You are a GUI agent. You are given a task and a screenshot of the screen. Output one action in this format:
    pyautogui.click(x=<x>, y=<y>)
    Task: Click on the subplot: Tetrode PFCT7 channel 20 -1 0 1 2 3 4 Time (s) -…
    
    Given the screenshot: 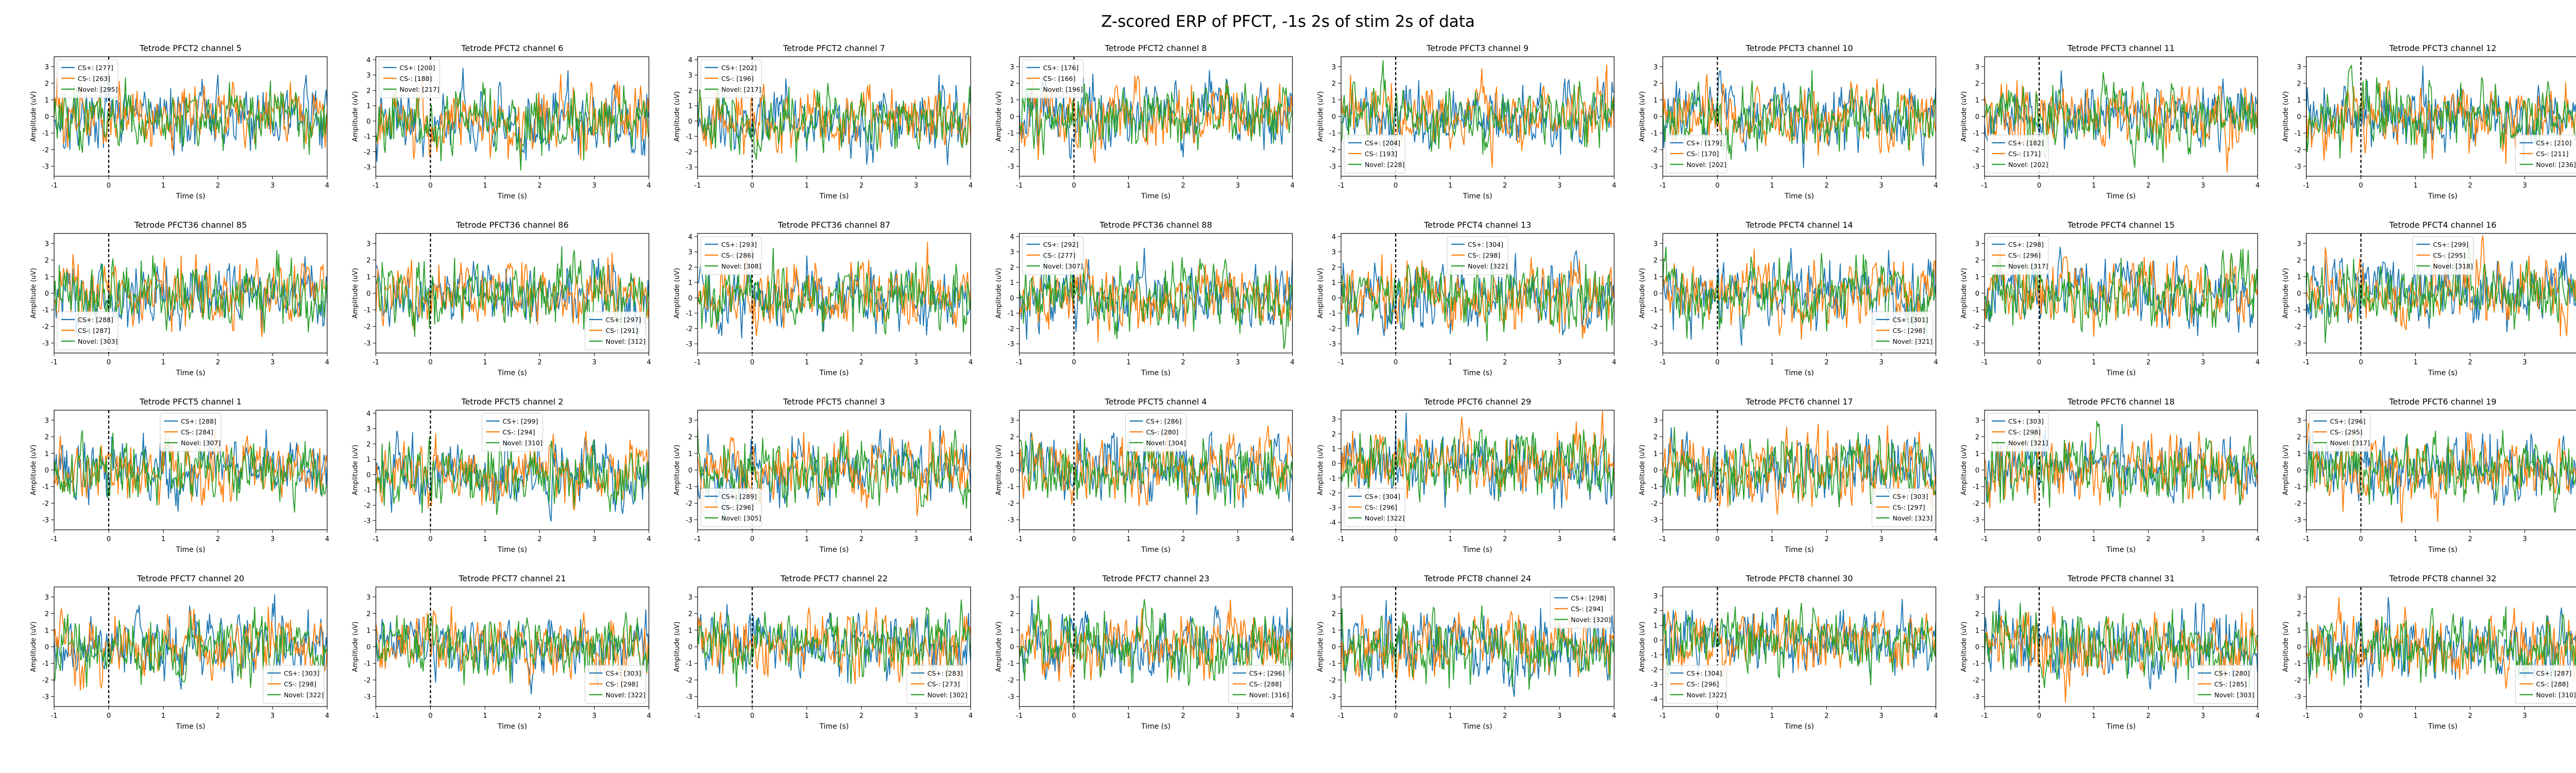 What is the action you would take?
    pyautogui.click(x=180, y=652)
    